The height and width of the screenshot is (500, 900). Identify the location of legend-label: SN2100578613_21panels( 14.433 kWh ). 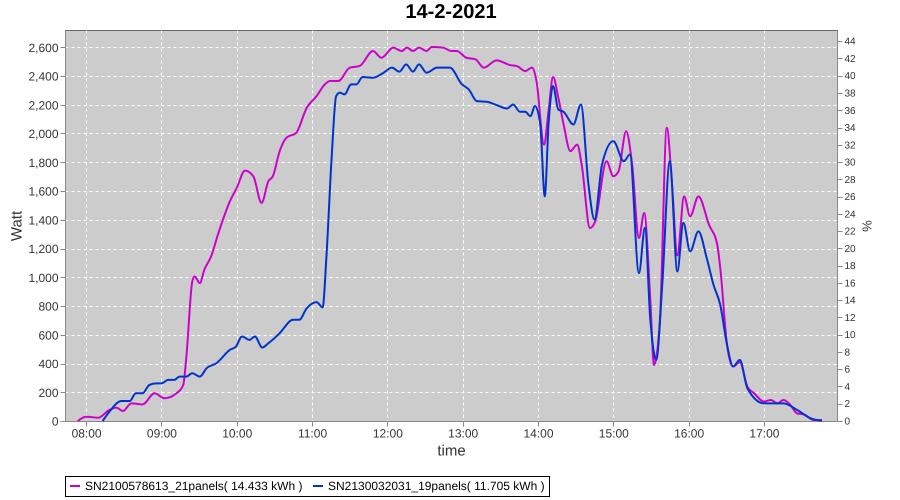
(193, 486).